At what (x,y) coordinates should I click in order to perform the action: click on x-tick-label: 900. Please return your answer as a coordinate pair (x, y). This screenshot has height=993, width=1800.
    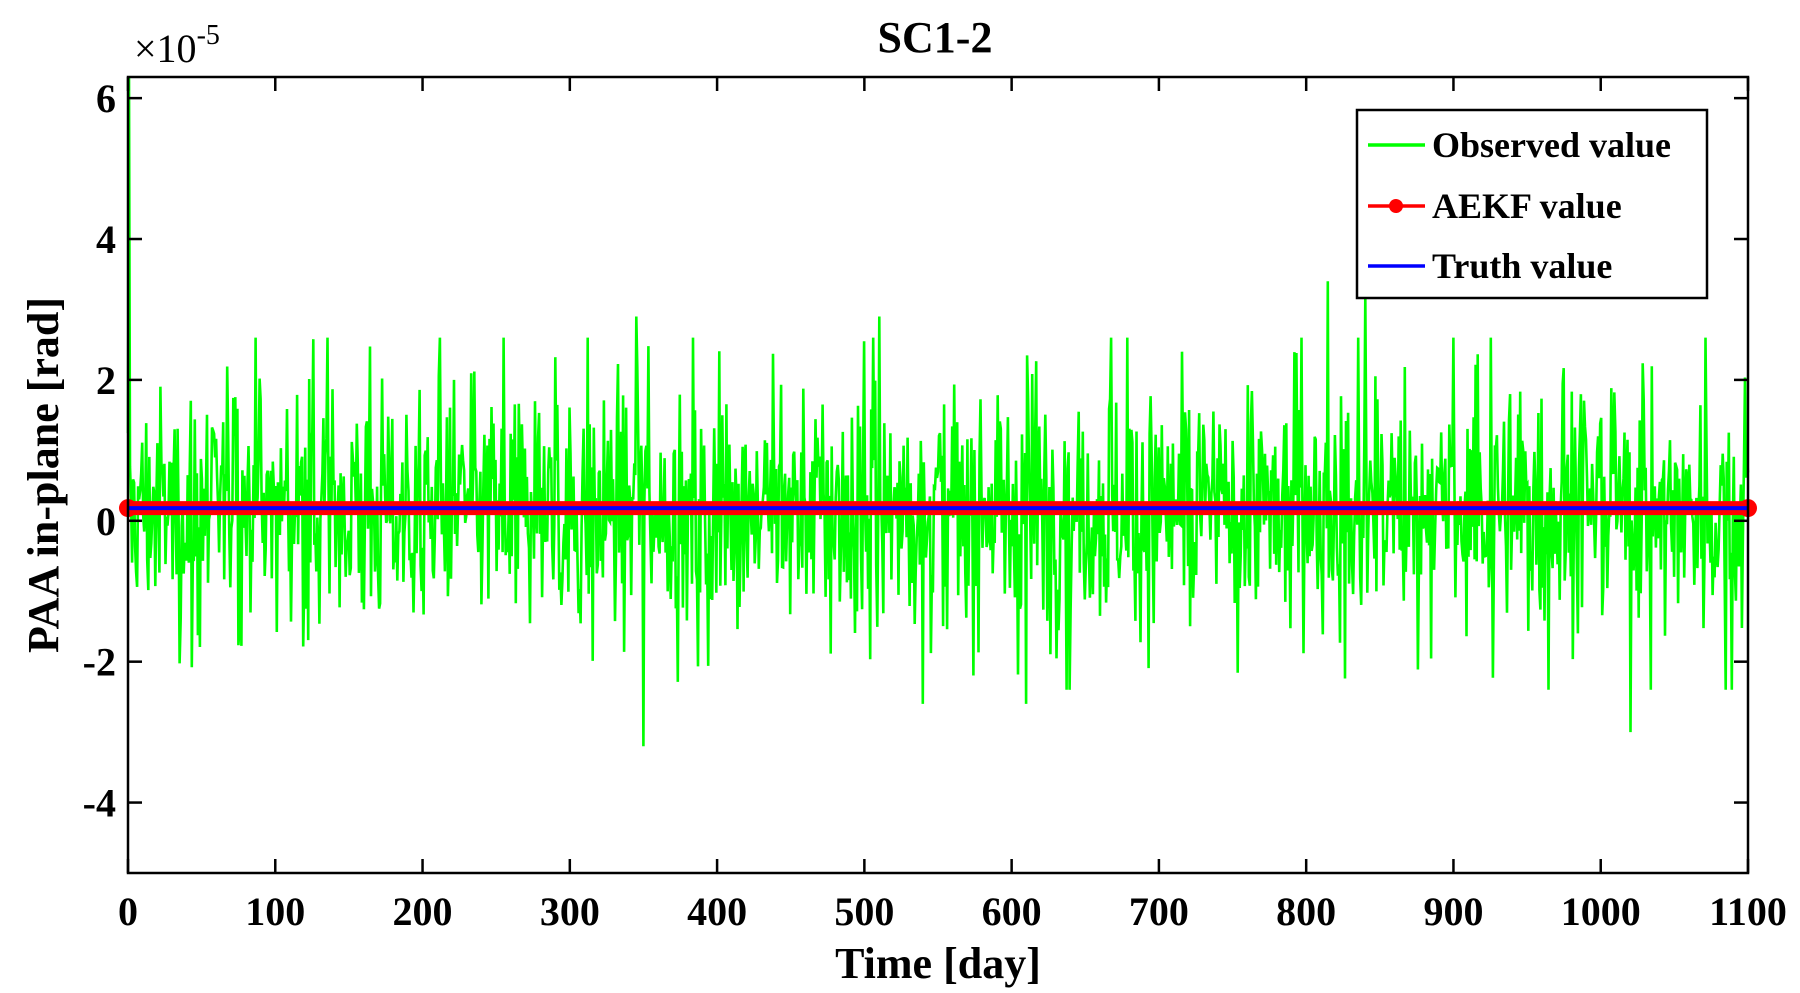
    Looking at the image, I should click on (1453, 911).